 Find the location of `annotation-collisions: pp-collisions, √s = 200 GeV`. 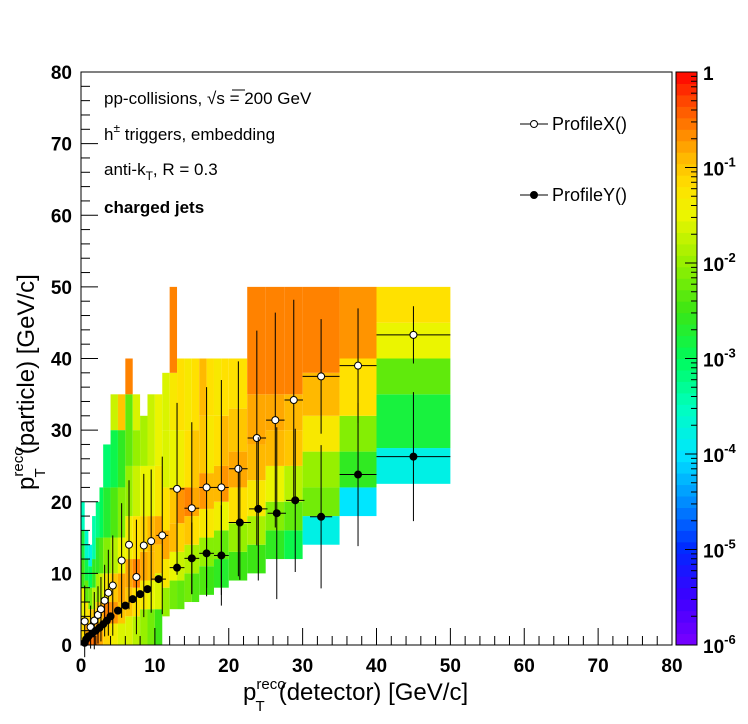

annotation-collisions: pp-collisions, √s = 200 GeV is located at coordinates (208, 98).